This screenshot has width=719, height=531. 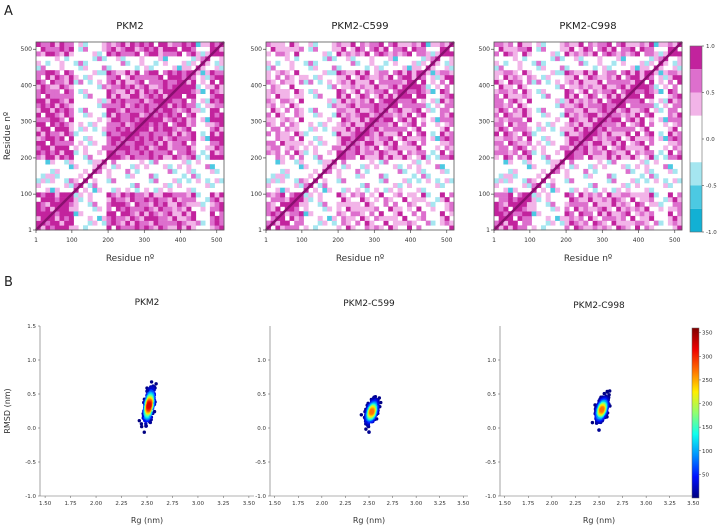 What do you see at coordinates (675, 240) in the screenshot?
I see `corr-xtick-label: 500` at bounding box center [675, 240].